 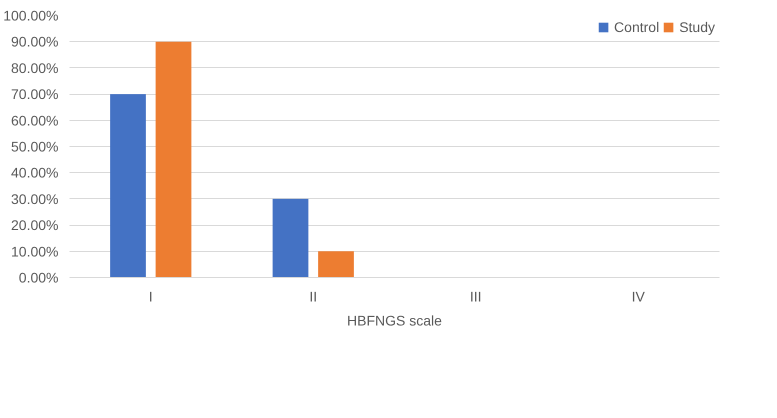 I want to click on y-tick-label: 30.00%, so click(x=34, y=198).